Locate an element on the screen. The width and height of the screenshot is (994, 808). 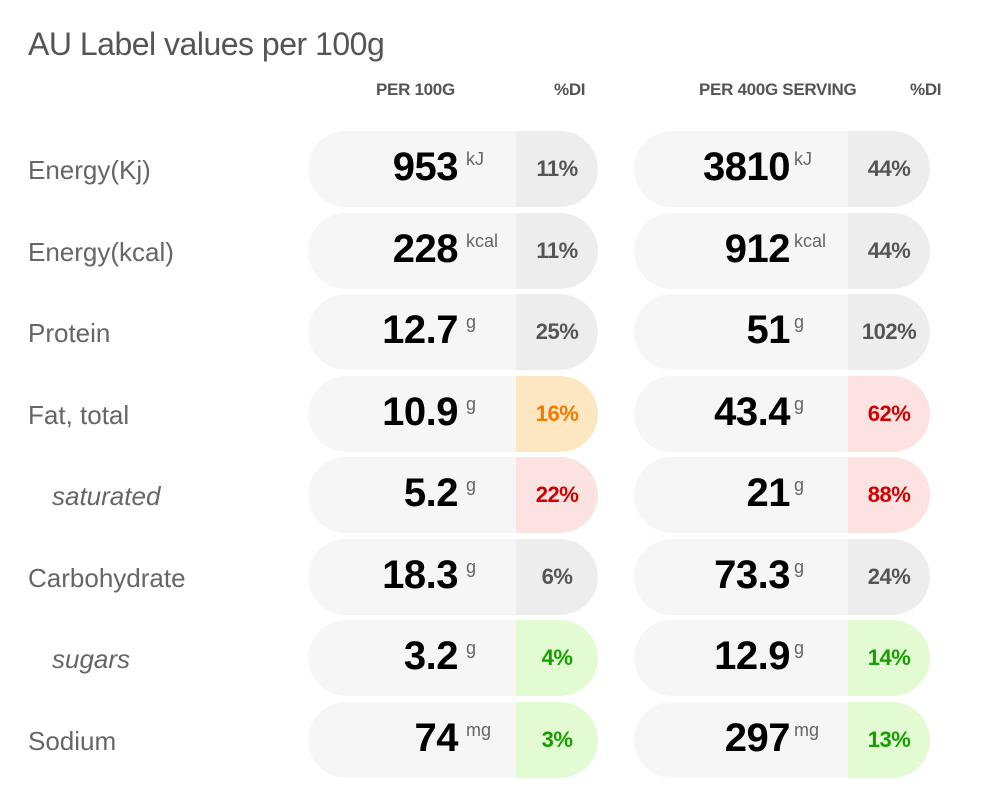
table-row: Energy(Kj) 953 kJ 11% 3810 kJ 44% is located at coordinates (497, 169).